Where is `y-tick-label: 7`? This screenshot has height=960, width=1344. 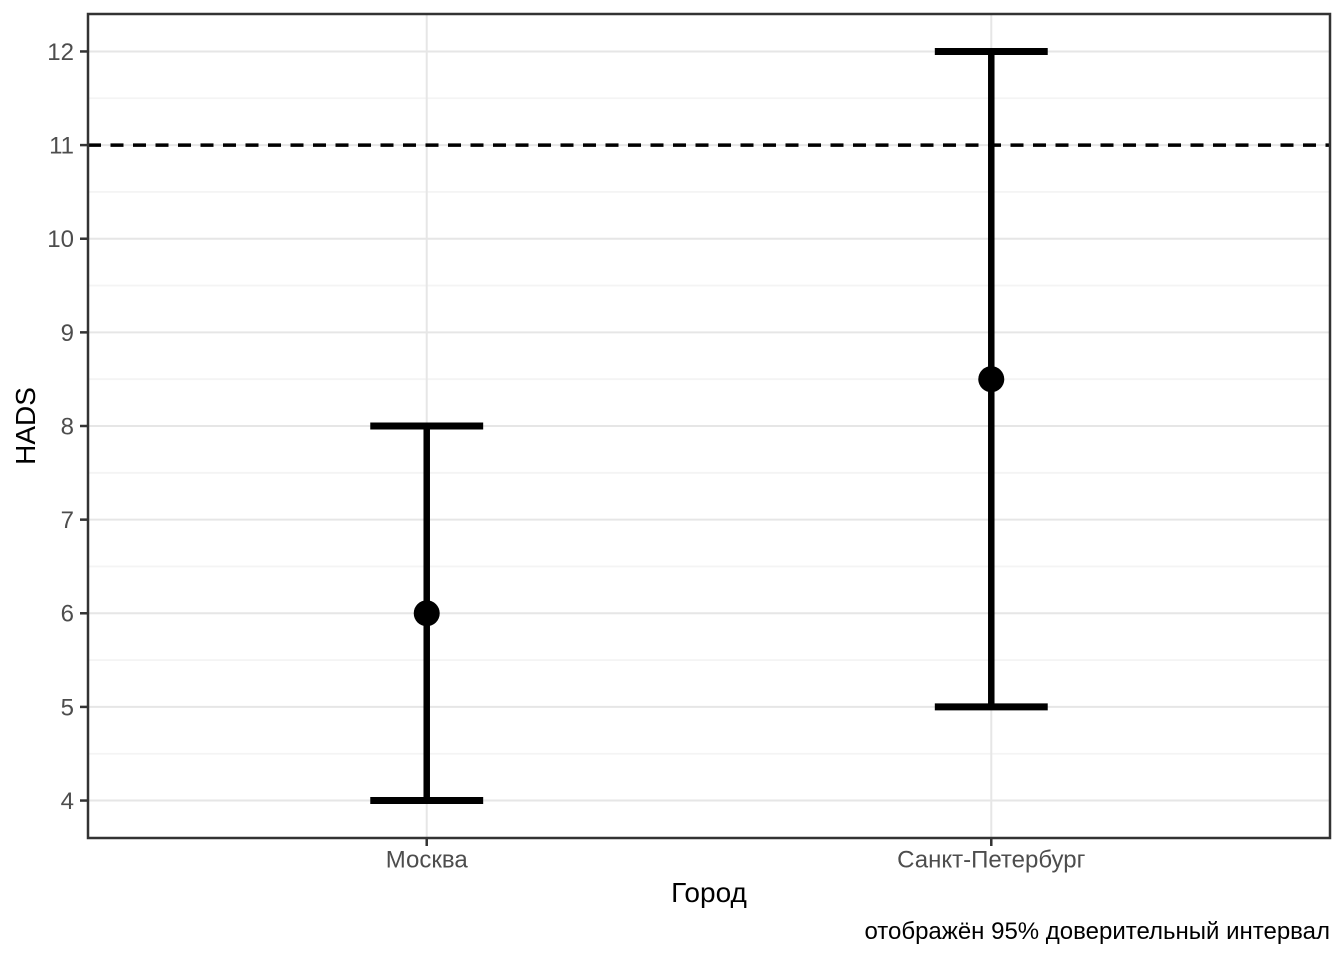
y-tick-label: 7 is located at coordinates (67, 520).